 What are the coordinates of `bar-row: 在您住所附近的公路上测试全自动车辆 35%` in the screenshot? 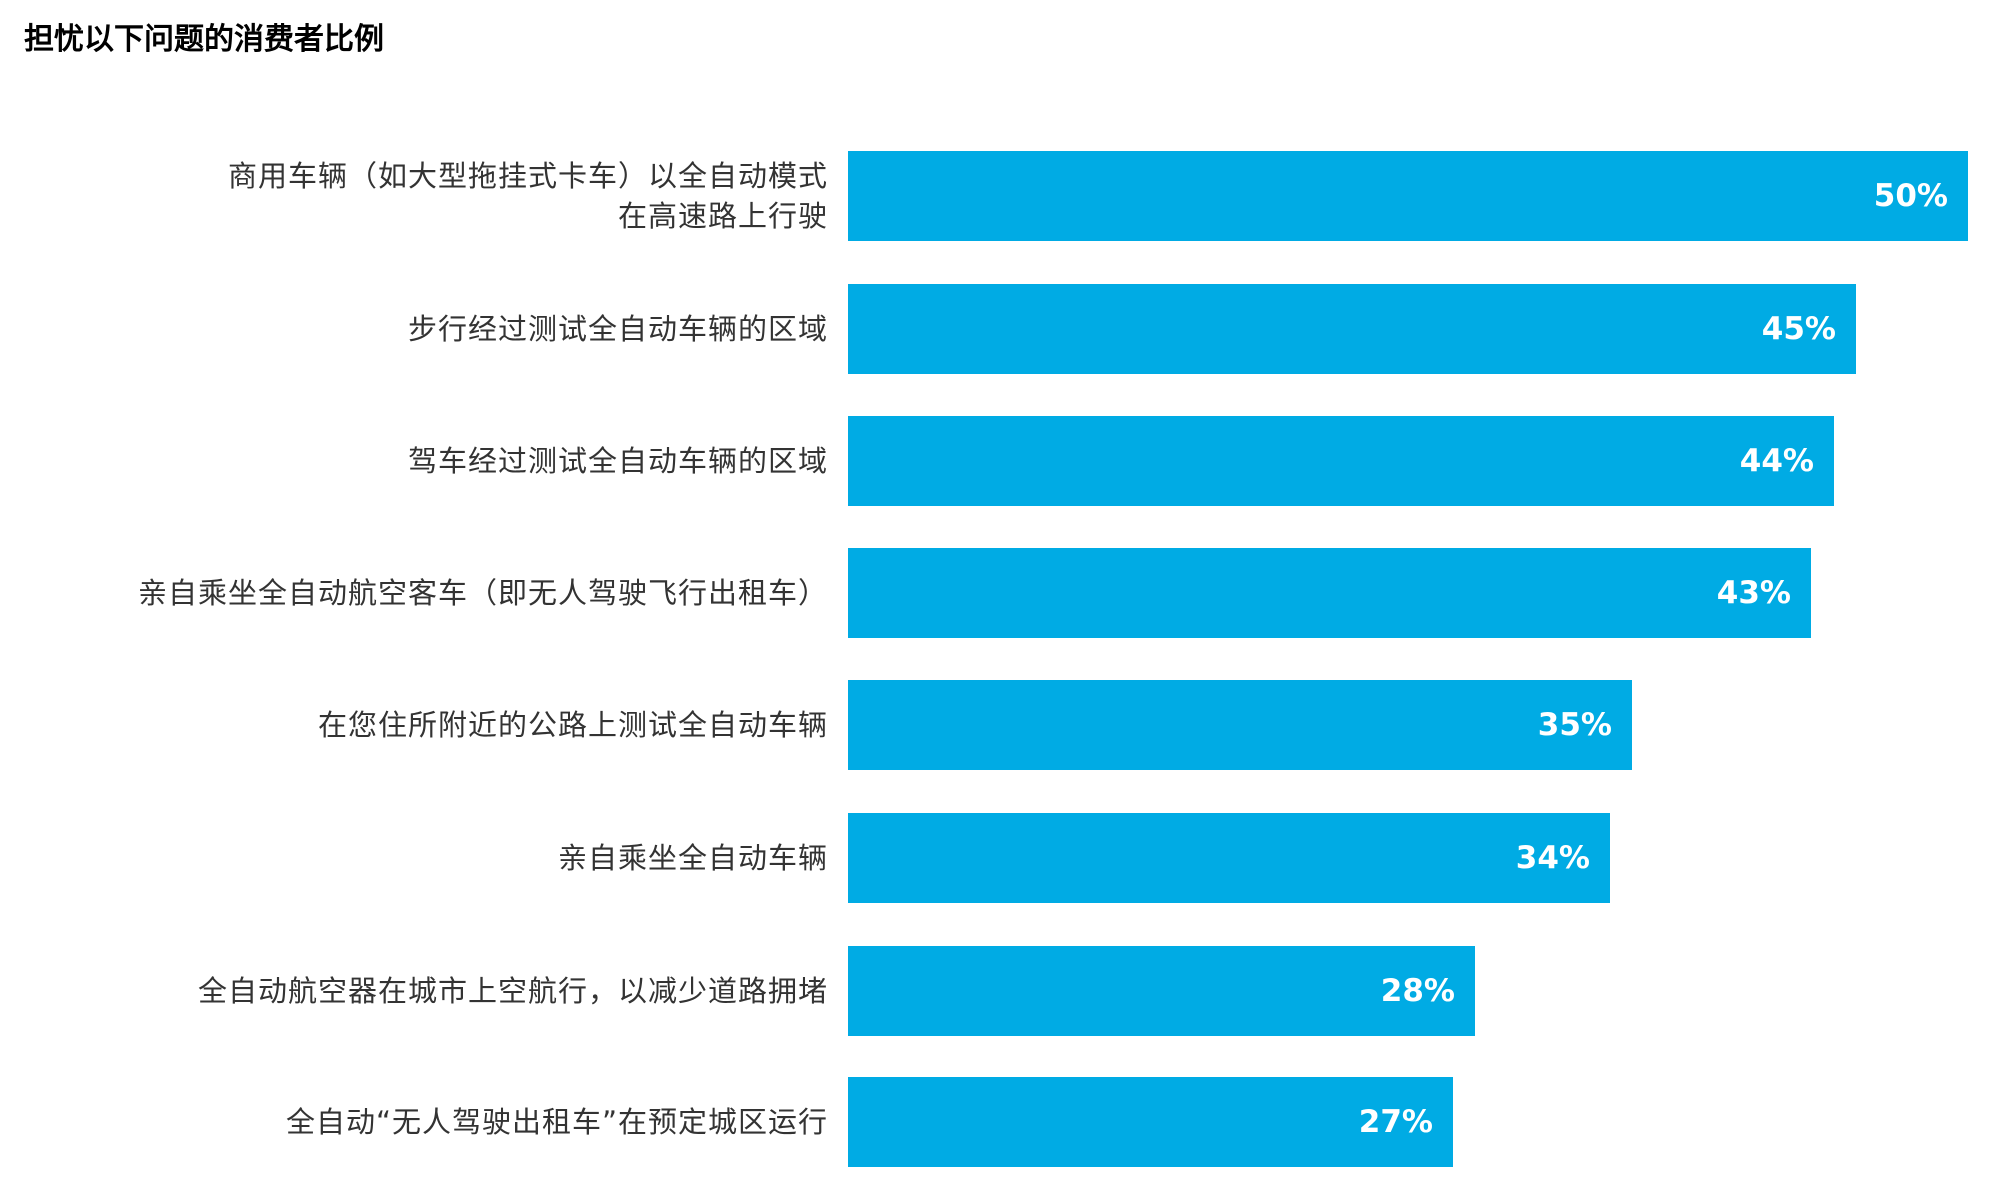 It's located at (1003, 725).